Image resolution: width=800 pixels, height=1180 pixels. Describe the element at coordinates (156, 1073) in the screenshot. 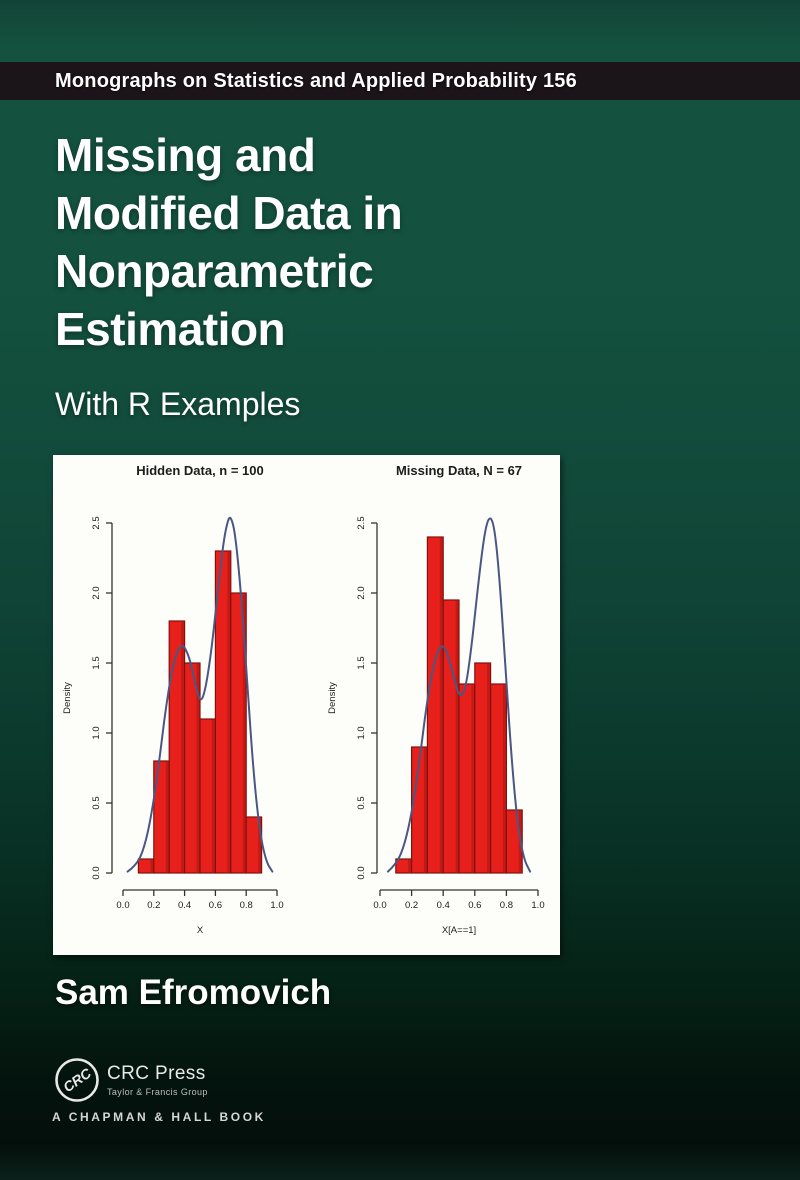

I see `publisher-name: CRC Press` at that location.